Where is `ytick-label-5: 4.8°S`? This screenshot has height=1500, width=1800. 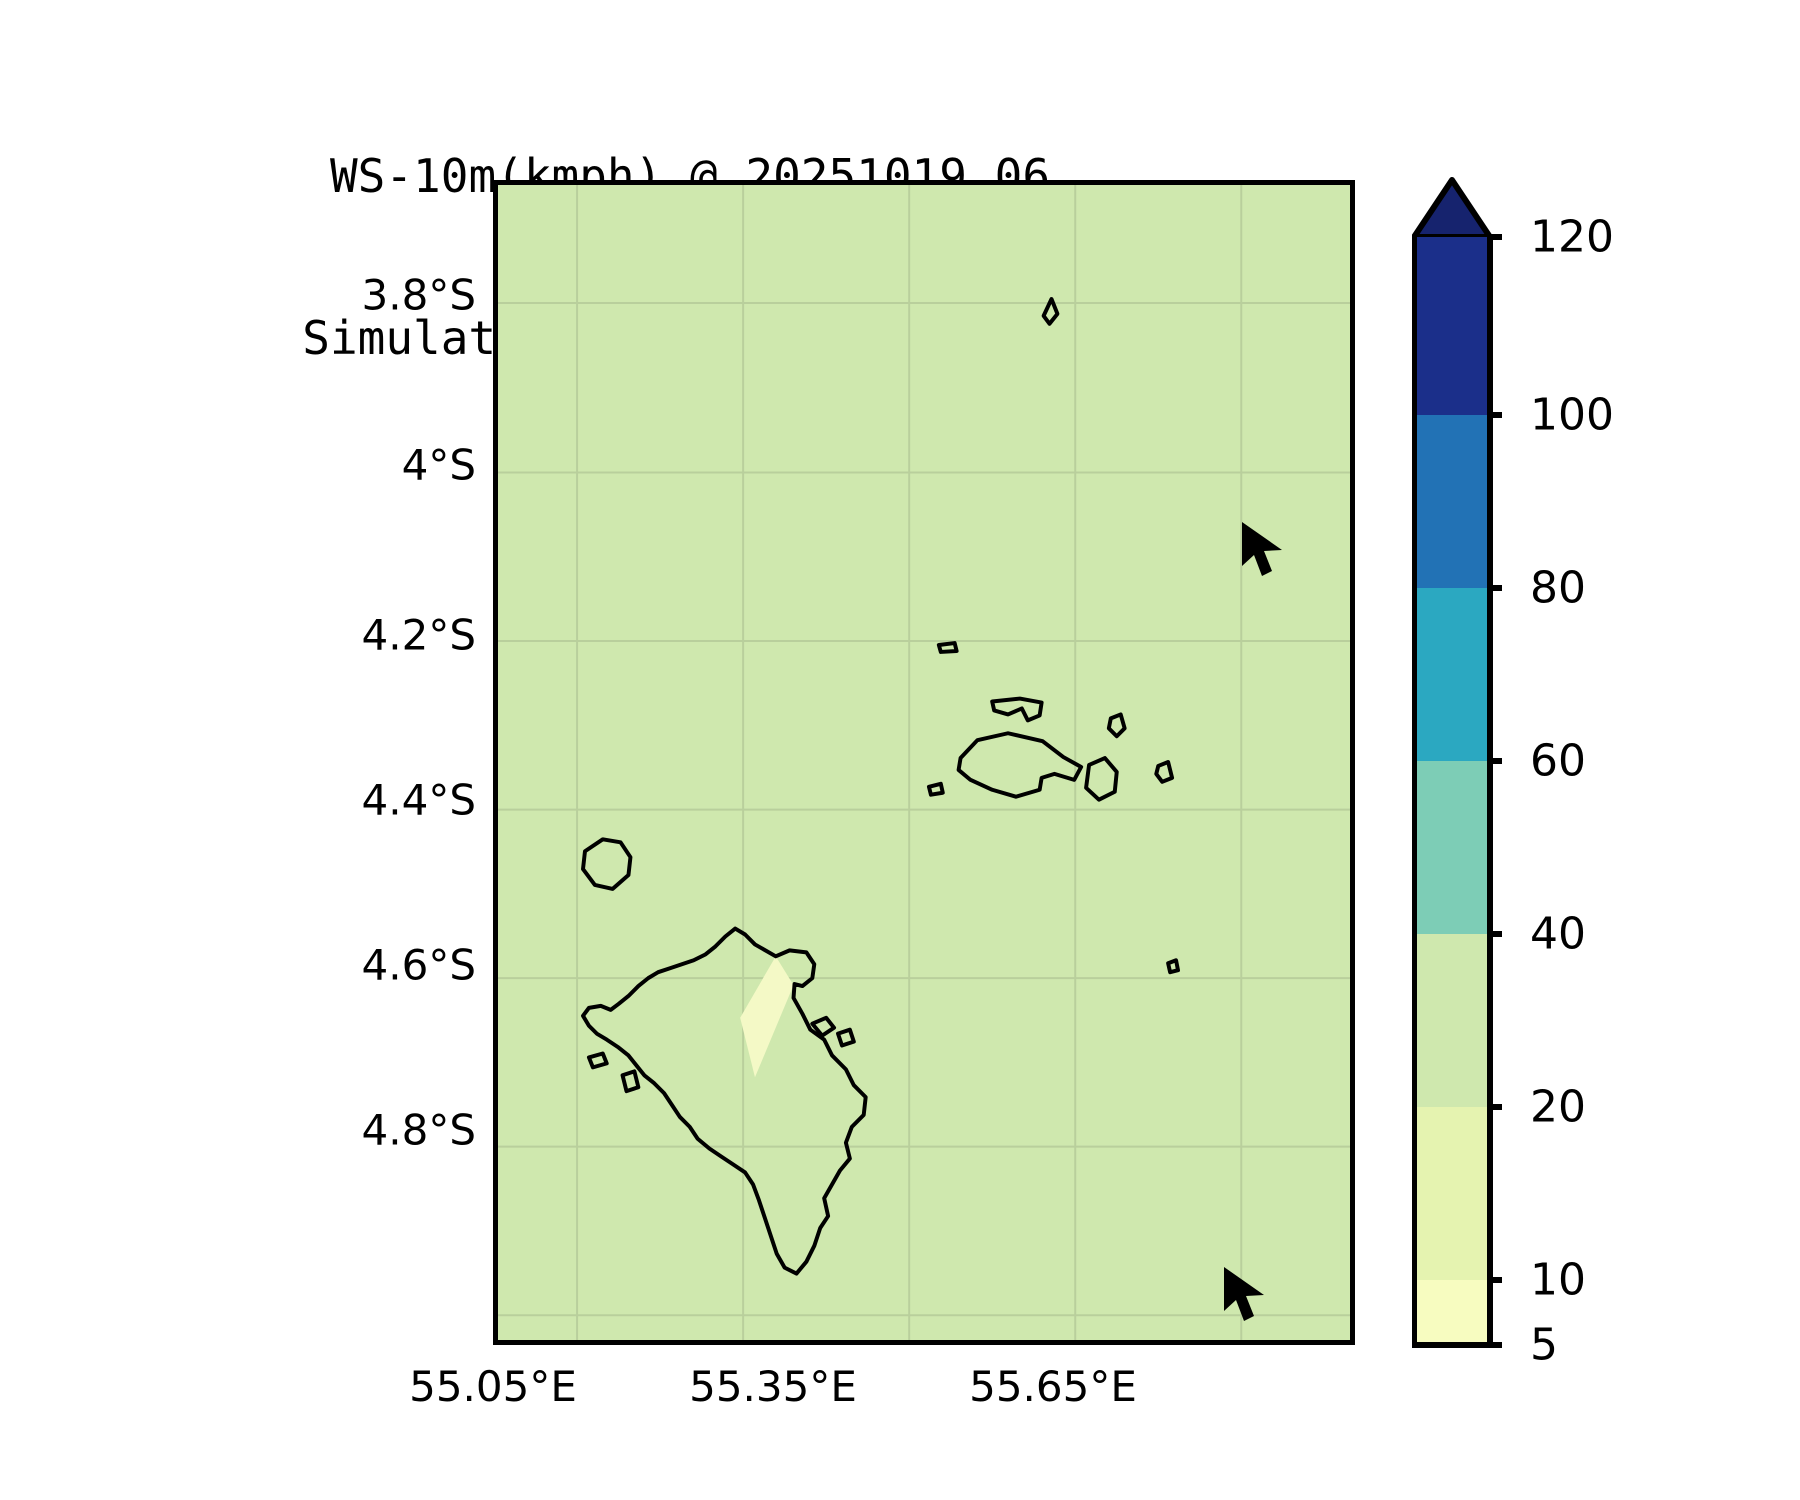 ytick-label-5: 4.8°S is located at coordinates (418, 1130).